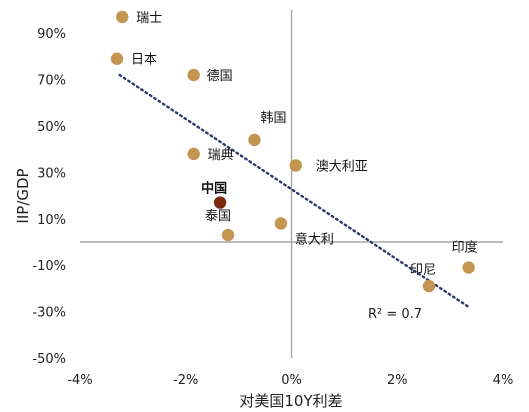 The image size is (529, 412). I want to click on point-label: 印度, so click(465, 248).